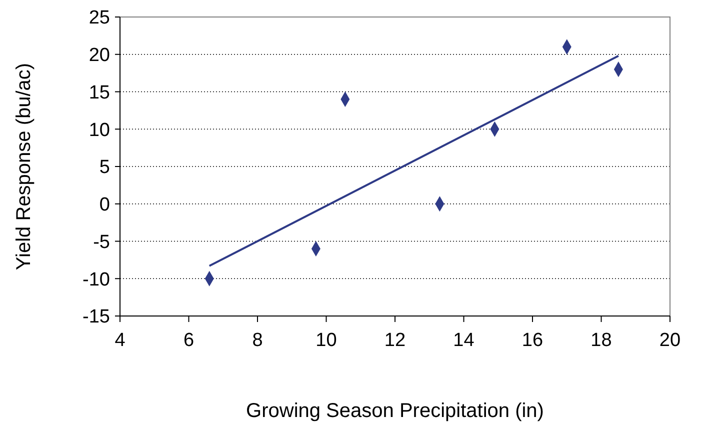 The image size is (701, 425). I want to click on y-tick-label: -5, so click(101, 242).